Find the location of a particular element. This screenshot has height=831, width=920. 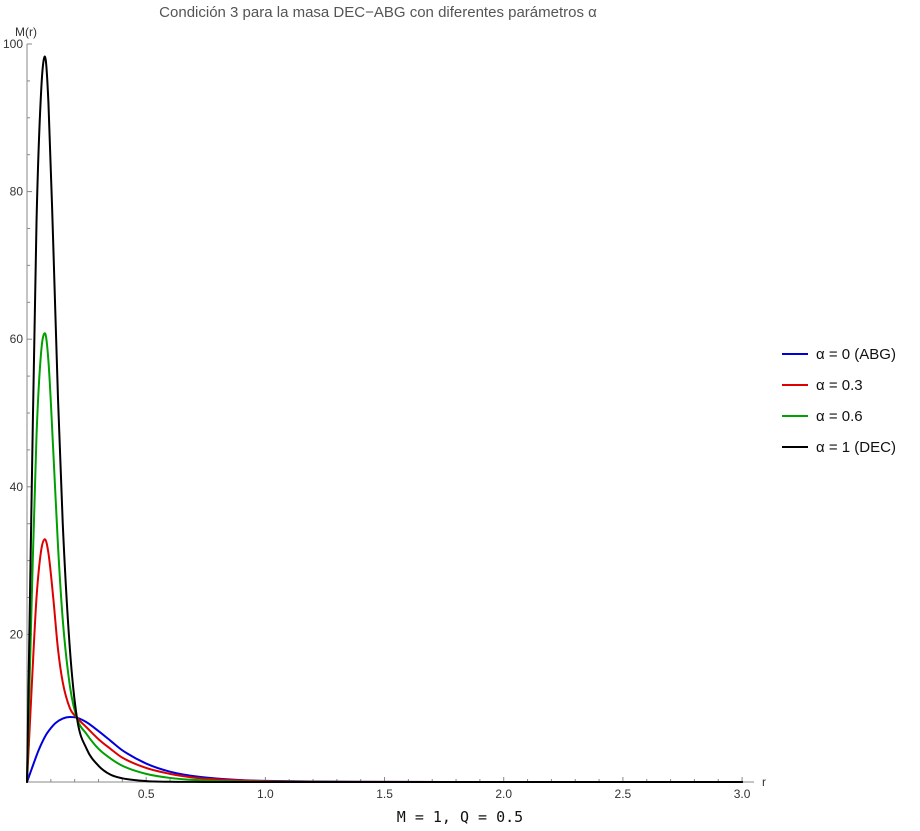

y-axis-ticks: 20 40 60 80 100 is located at coordinates (17, 391).